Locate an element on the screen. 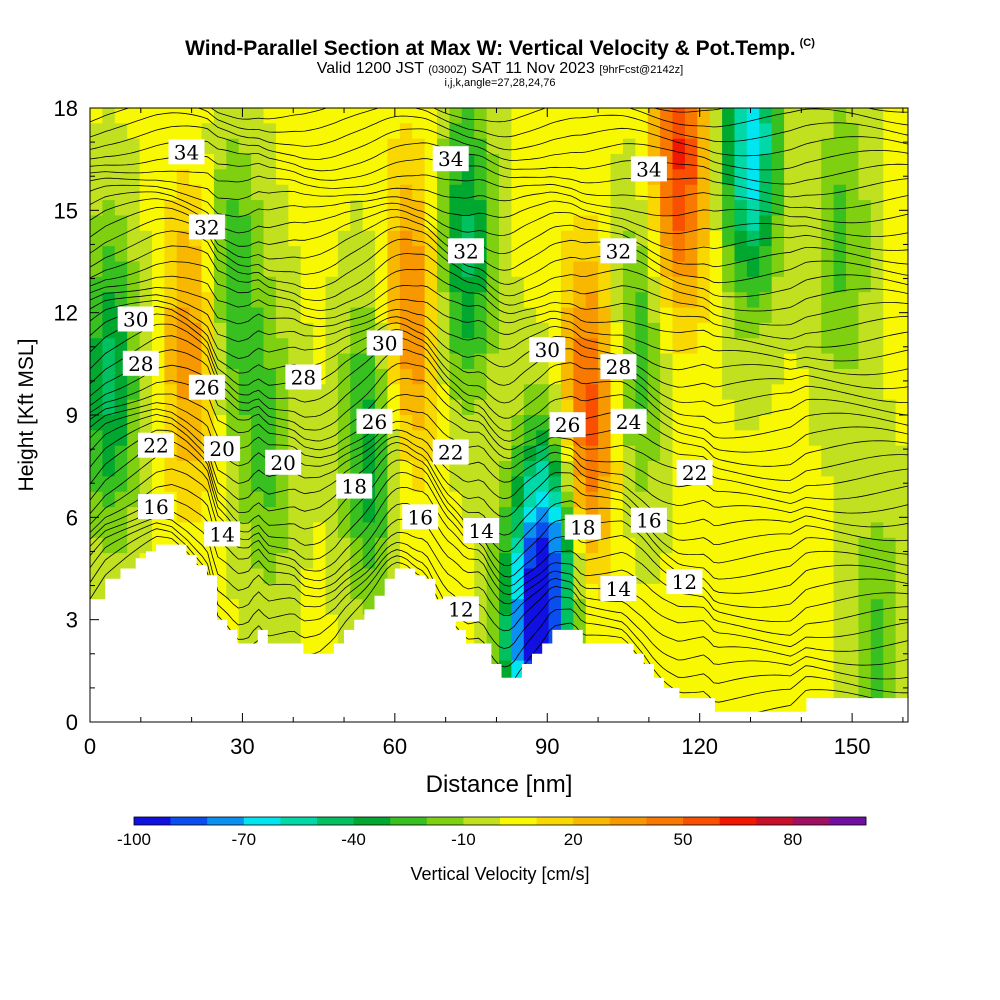 This screenshot has height=1000, width=1000. theta-label-text: 28 is located at coordinates (140, 364).